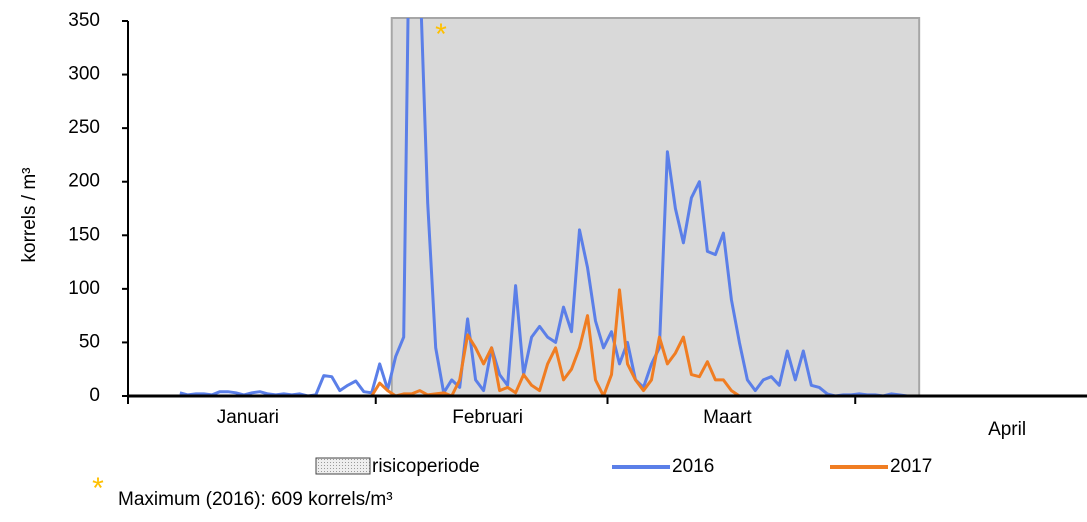  What do you see at coordinates (343, 466) in the screenshot?
I see `legend-swatch` at bounding box center [343, 466].